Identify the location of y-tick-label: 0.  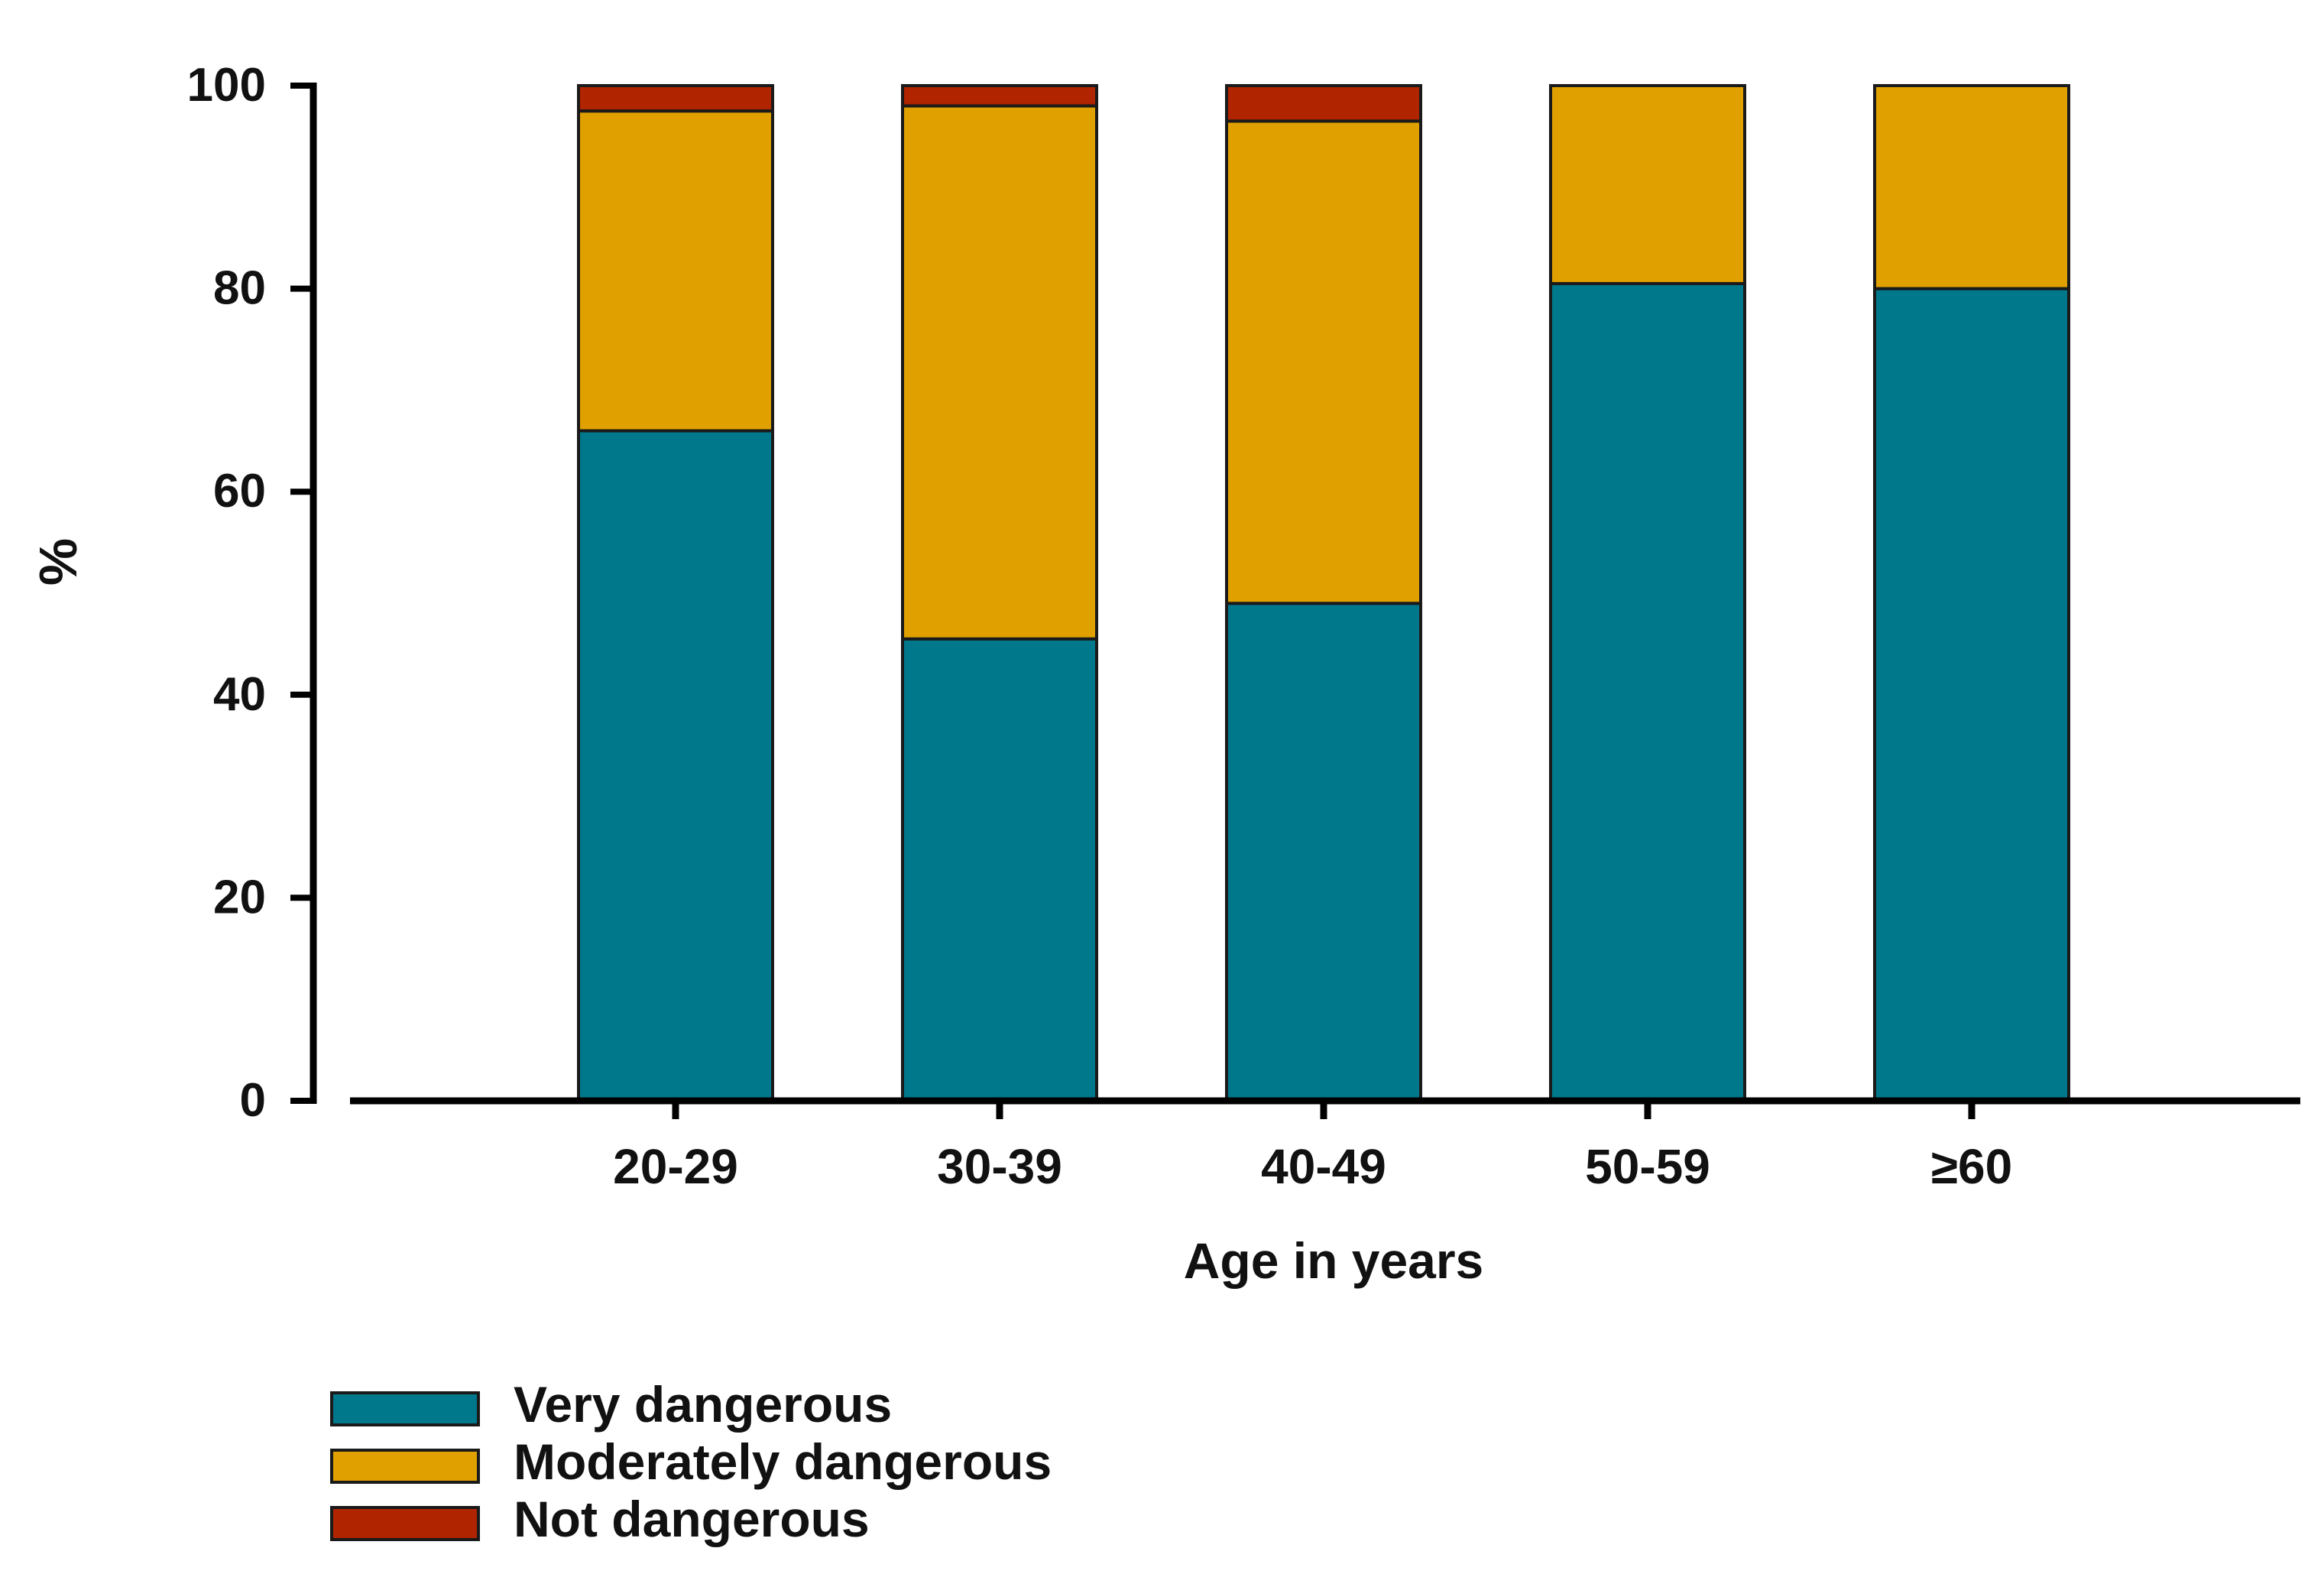
(253, 1100).